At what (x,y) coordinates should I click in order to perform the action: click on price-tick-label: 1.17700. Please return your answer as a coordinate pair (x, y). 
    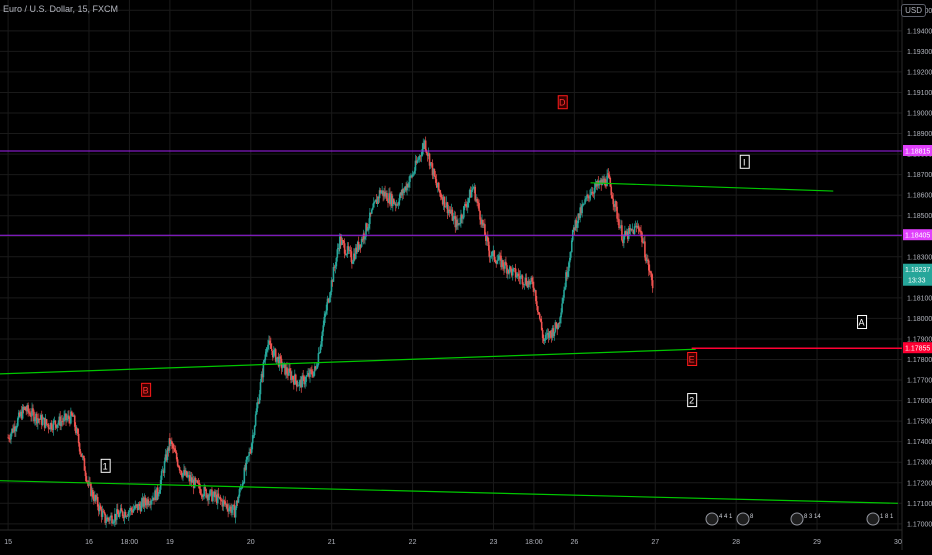
    Looking at the image, I should click on (919, 381).